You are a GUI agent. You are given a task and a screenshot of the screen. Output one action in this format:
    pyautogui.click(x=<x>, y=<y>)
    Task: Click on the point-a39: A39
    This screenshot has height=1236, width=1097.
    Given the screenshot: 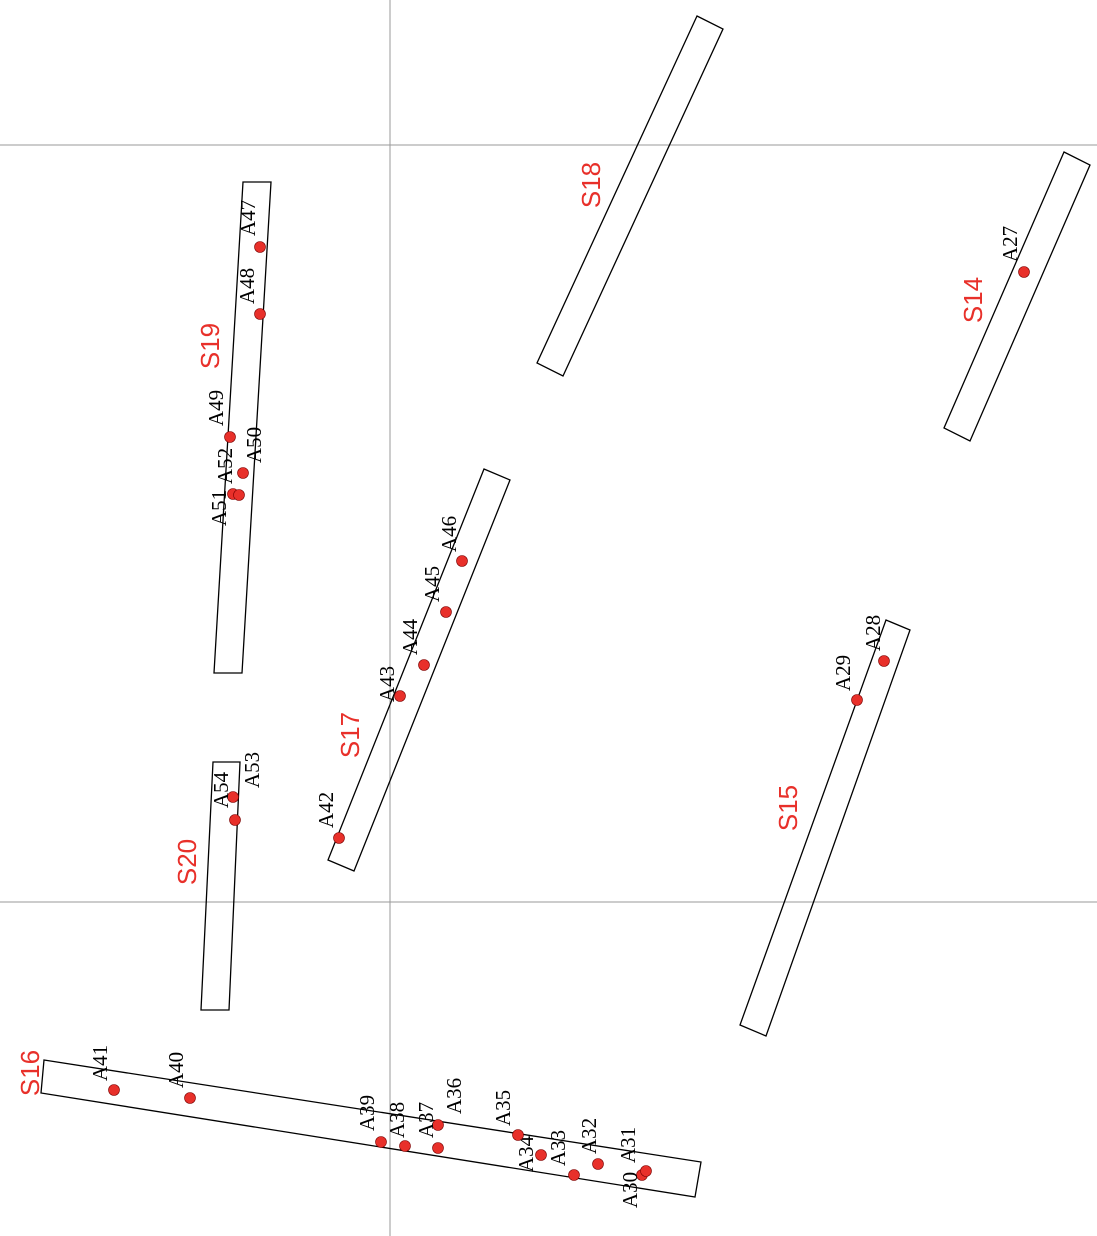 What is the action you would take?
    pyautogui.click(x=371, y=1121)
    